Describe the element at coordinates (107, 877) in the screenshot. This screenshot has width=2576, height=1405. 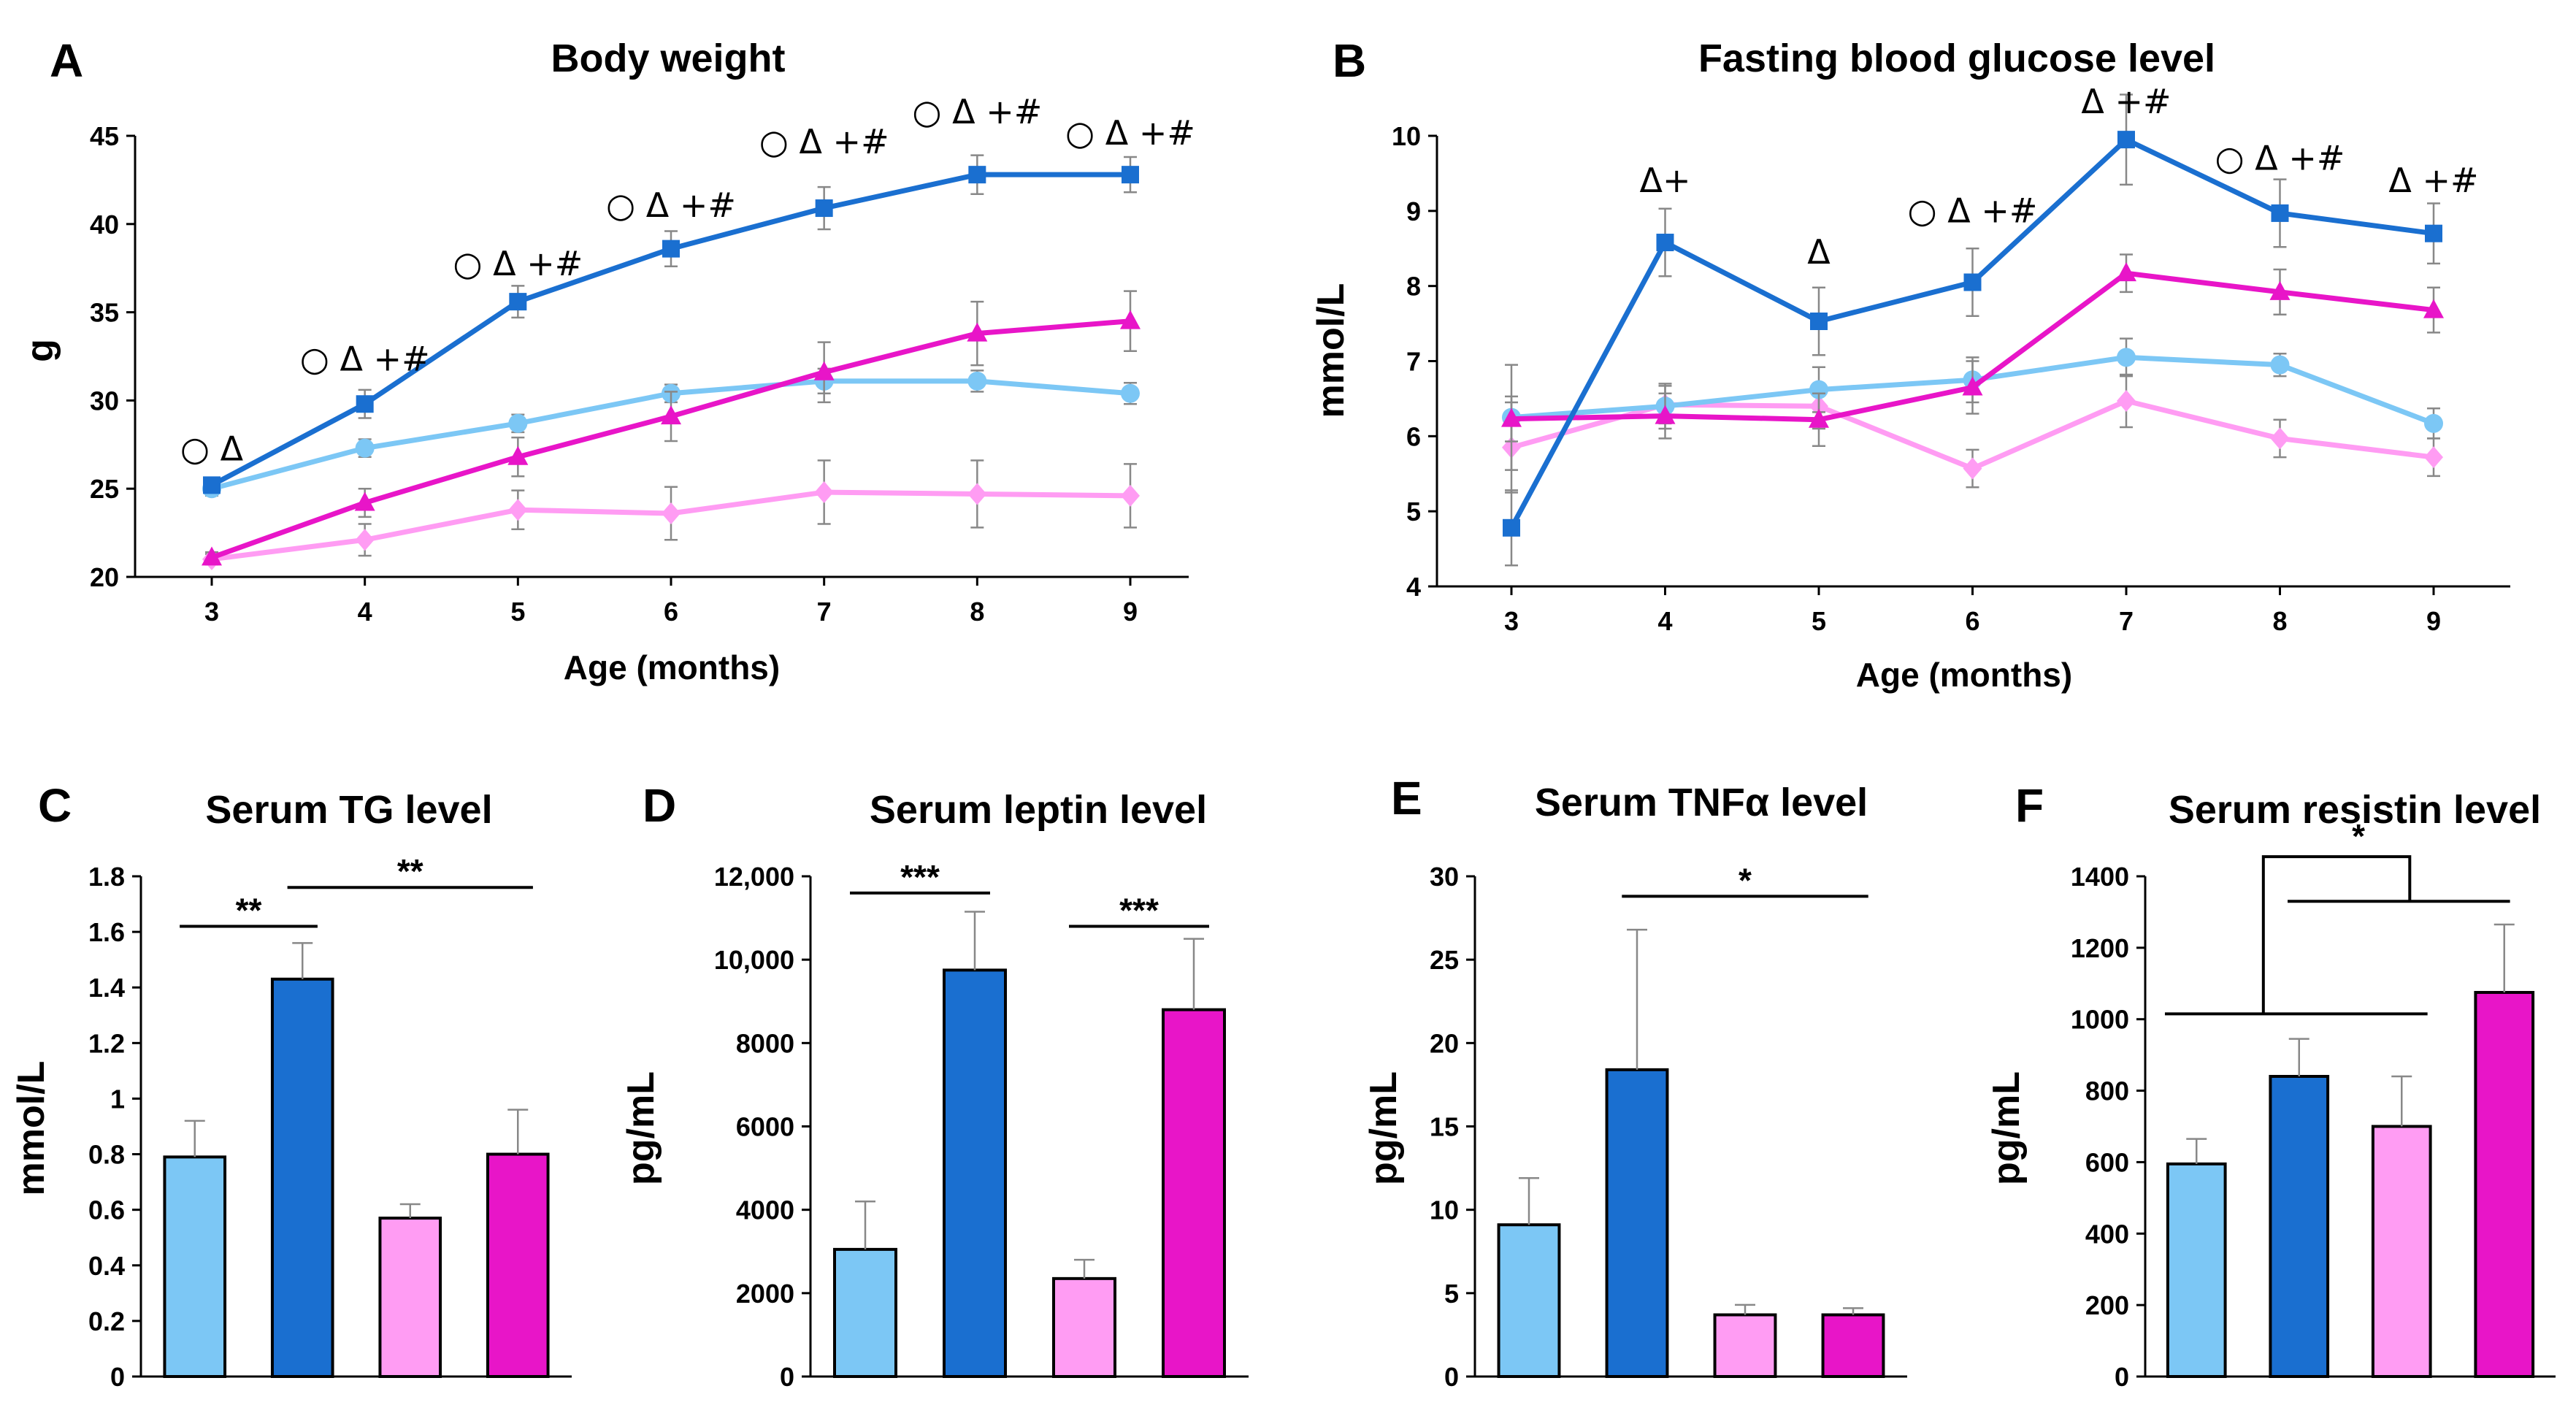
I see `y-tick-label: 1.8` at that location.